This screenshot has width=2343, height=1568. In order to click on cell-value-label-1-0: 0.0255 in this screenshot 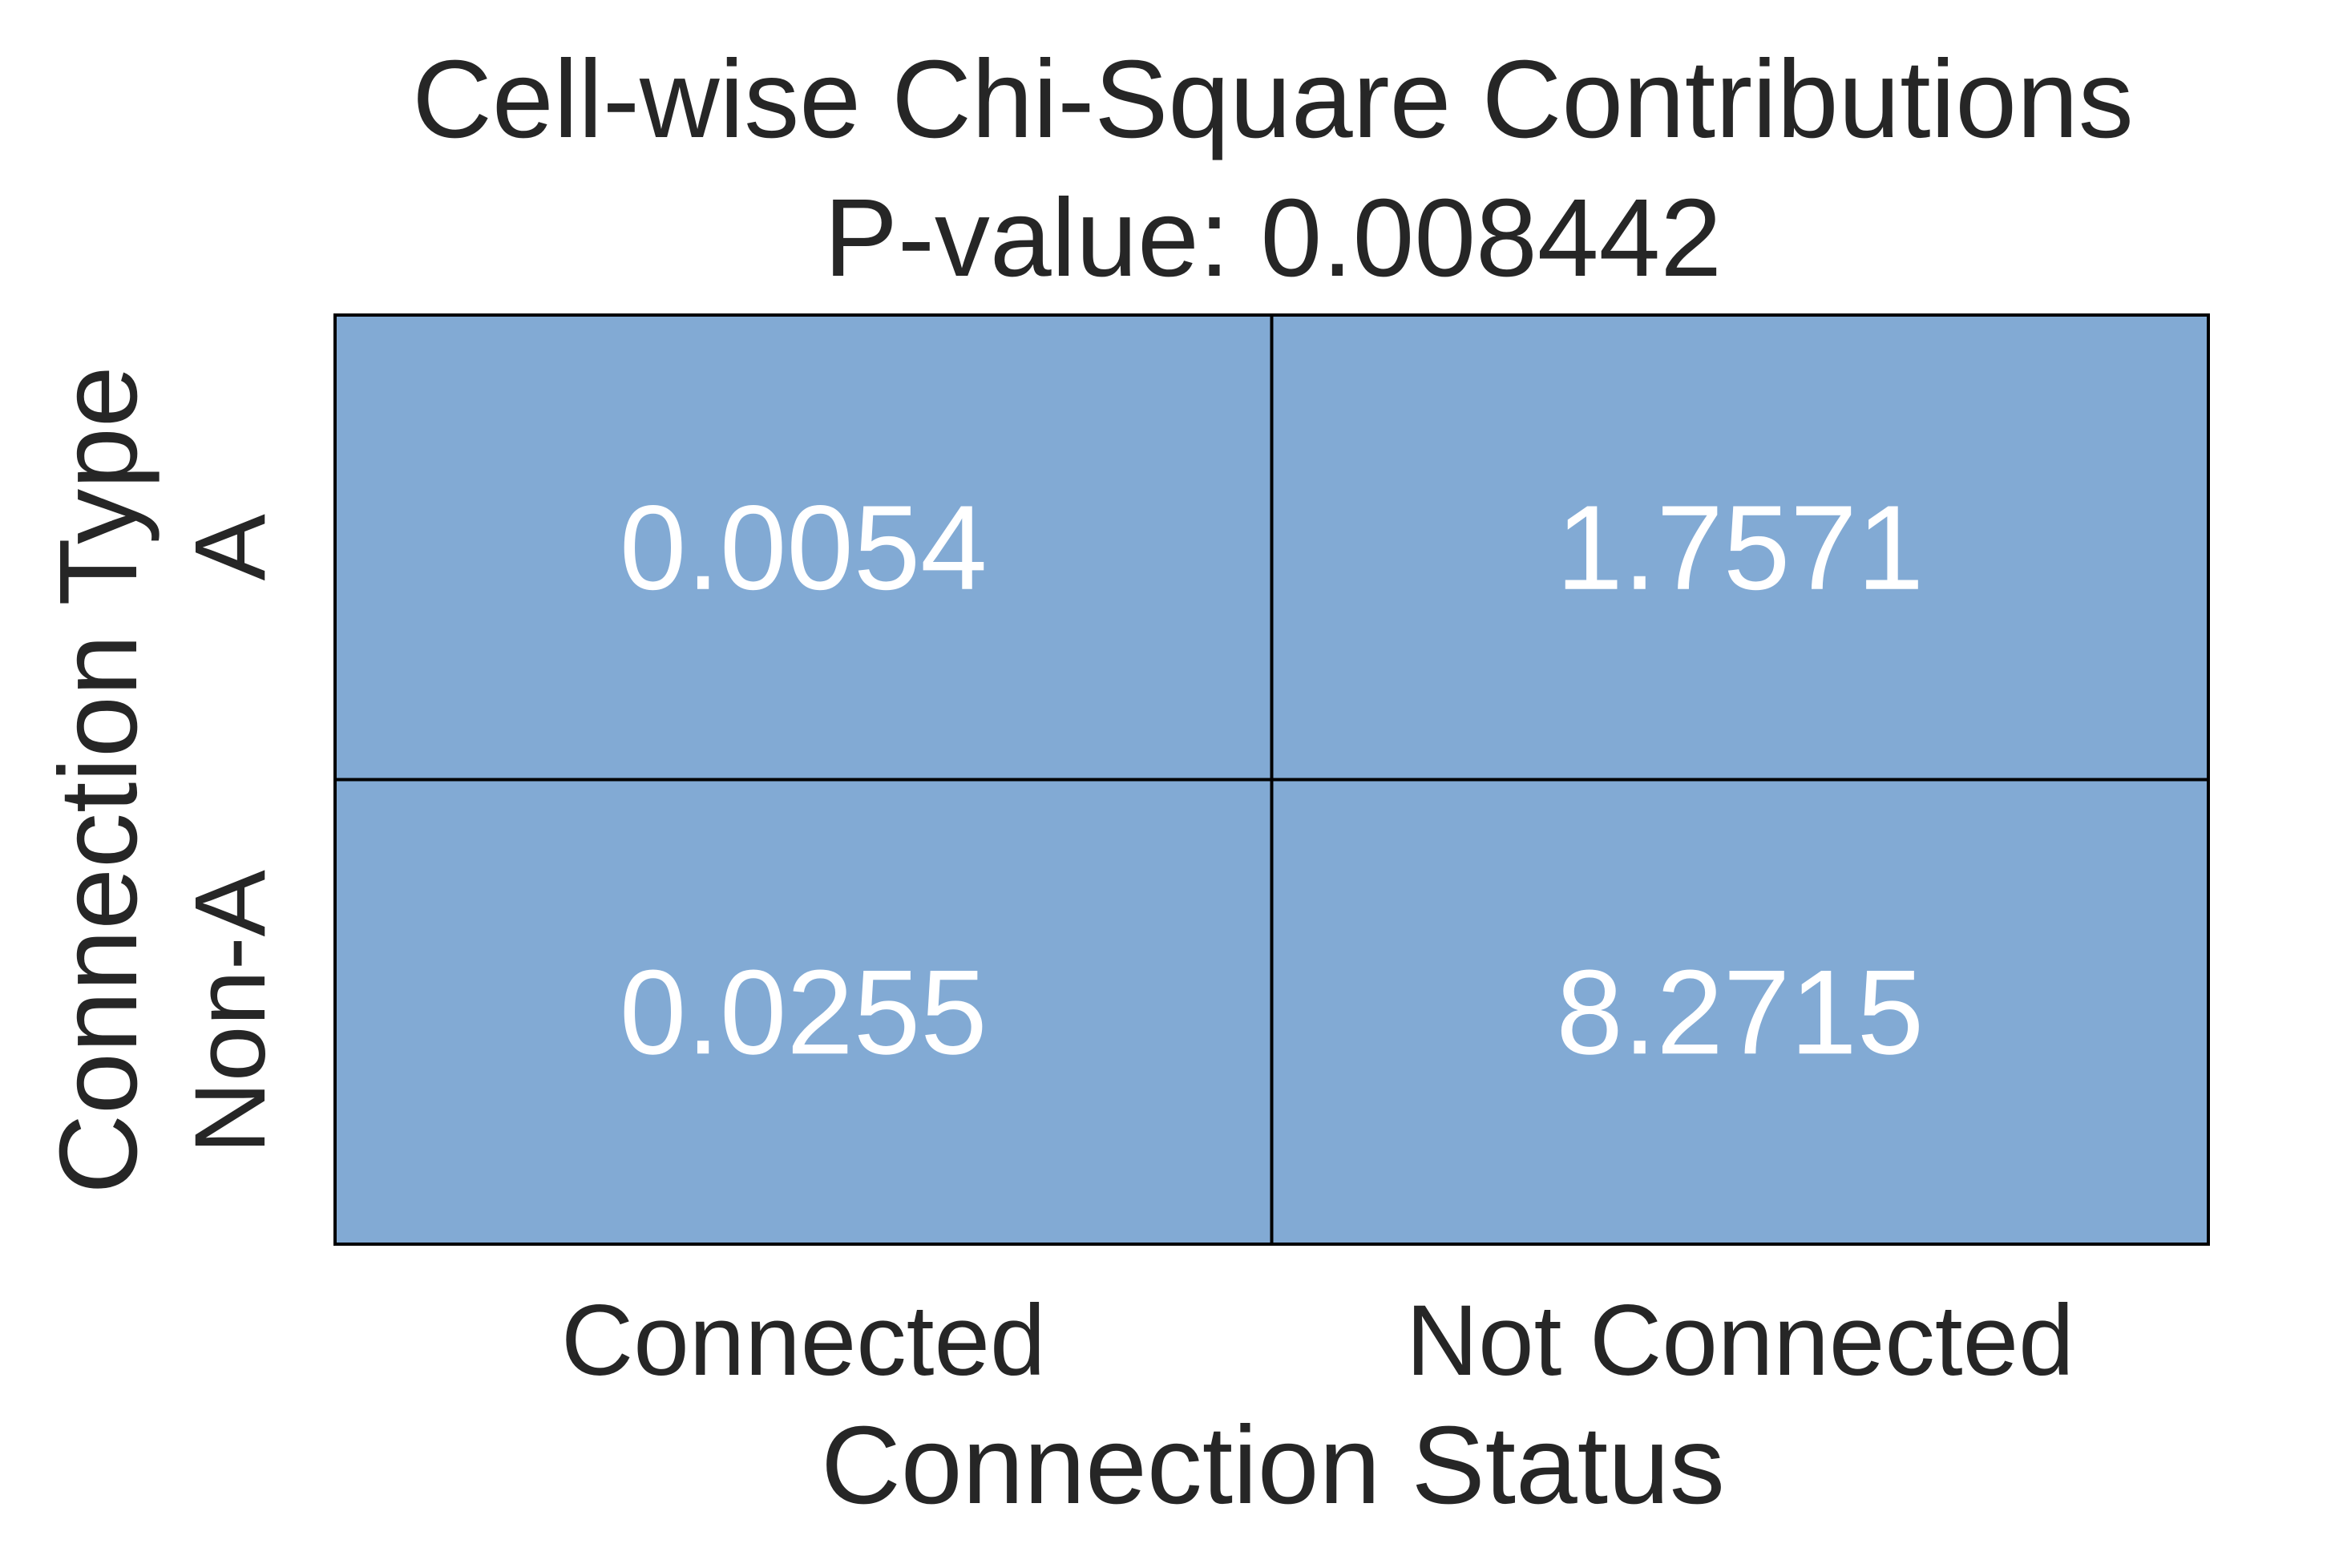, I will do `click(804, 1011)`.